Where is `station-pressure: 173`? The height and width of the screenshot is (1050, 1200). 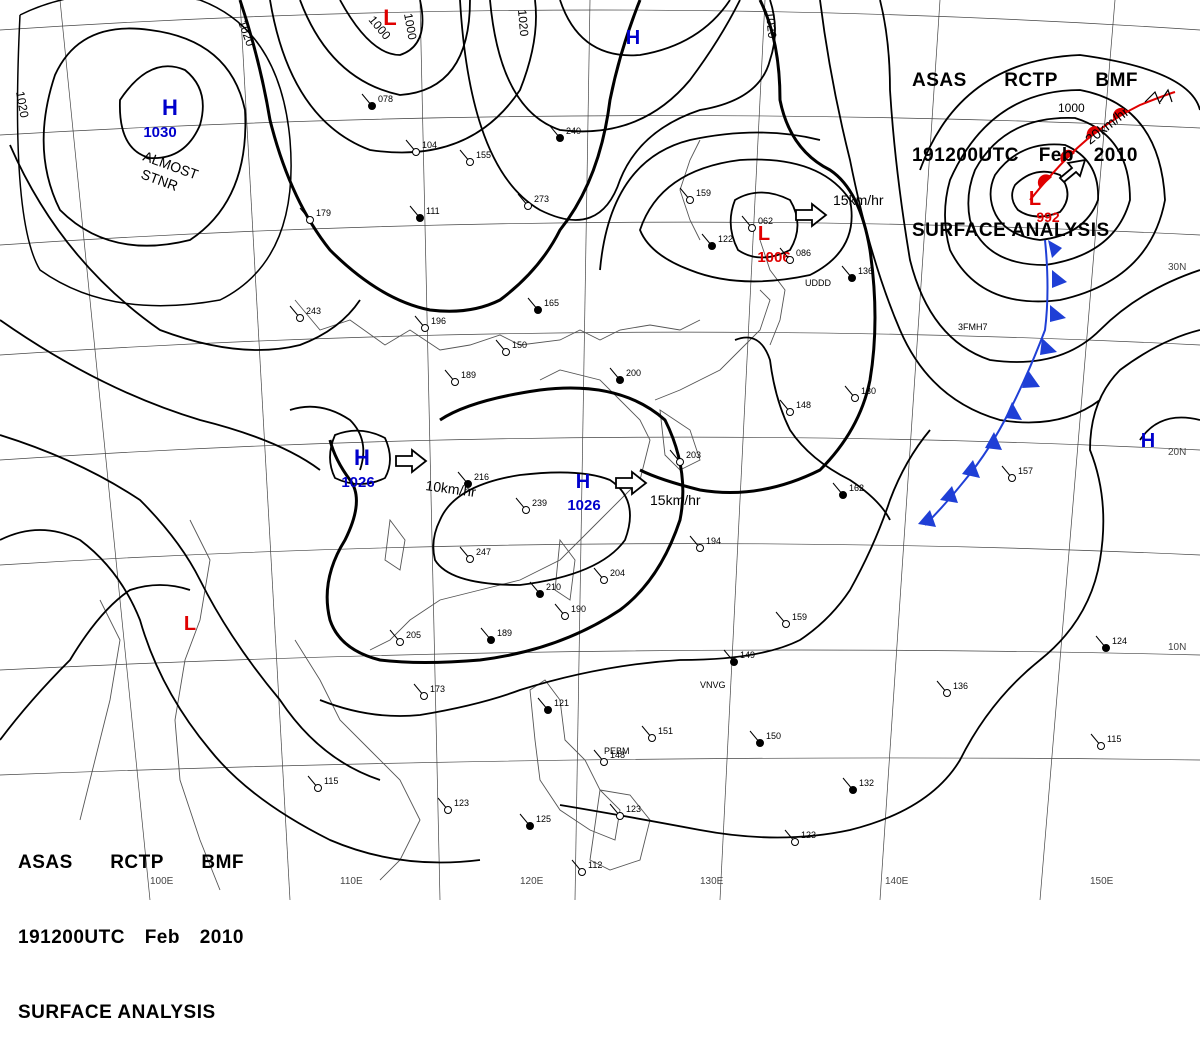 station-pressure: 173 is located at coordinates (437, 689).